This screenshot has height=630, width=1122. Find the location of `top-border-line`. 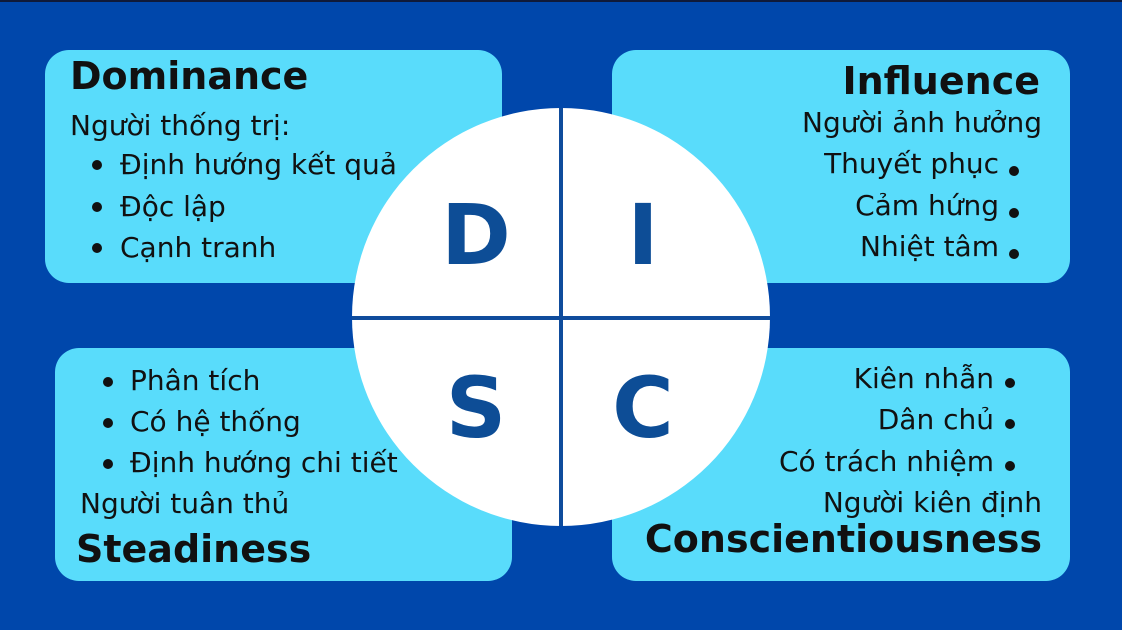

top-border-line is located at coordinates (561, 1).